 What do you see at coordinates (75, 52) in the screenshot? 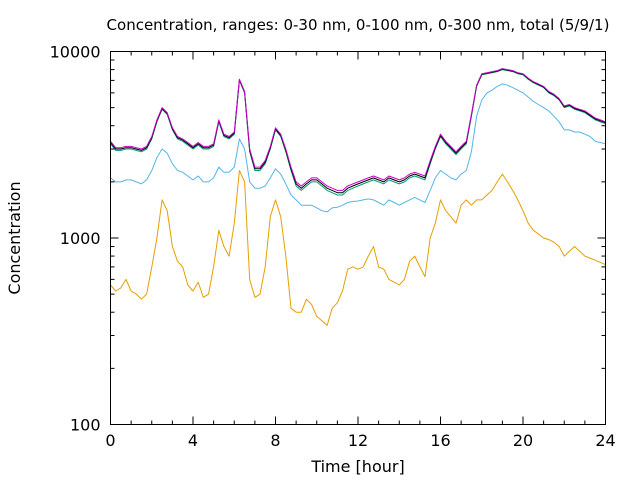
I see `y-tick-label: 10000` at bounding box center [75, 52].